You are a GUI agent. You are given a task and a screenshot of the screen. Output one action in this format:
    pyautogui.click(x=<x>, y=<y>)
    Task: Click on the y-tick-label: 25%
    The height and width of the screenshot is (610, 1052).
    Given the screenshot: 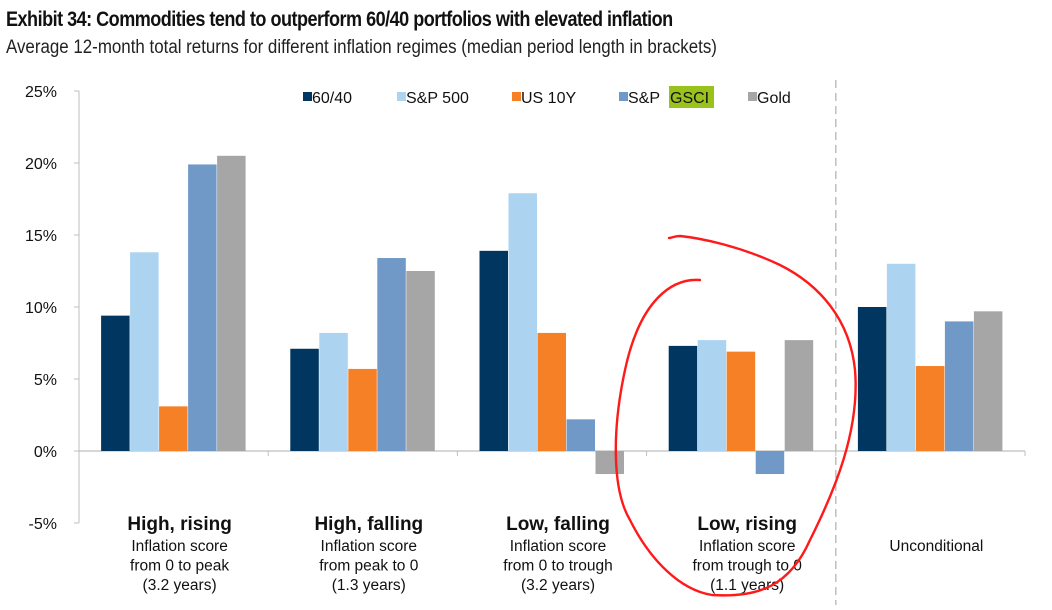 What is the action you would take?
    pyautogui.click(x=41, y=92)
    